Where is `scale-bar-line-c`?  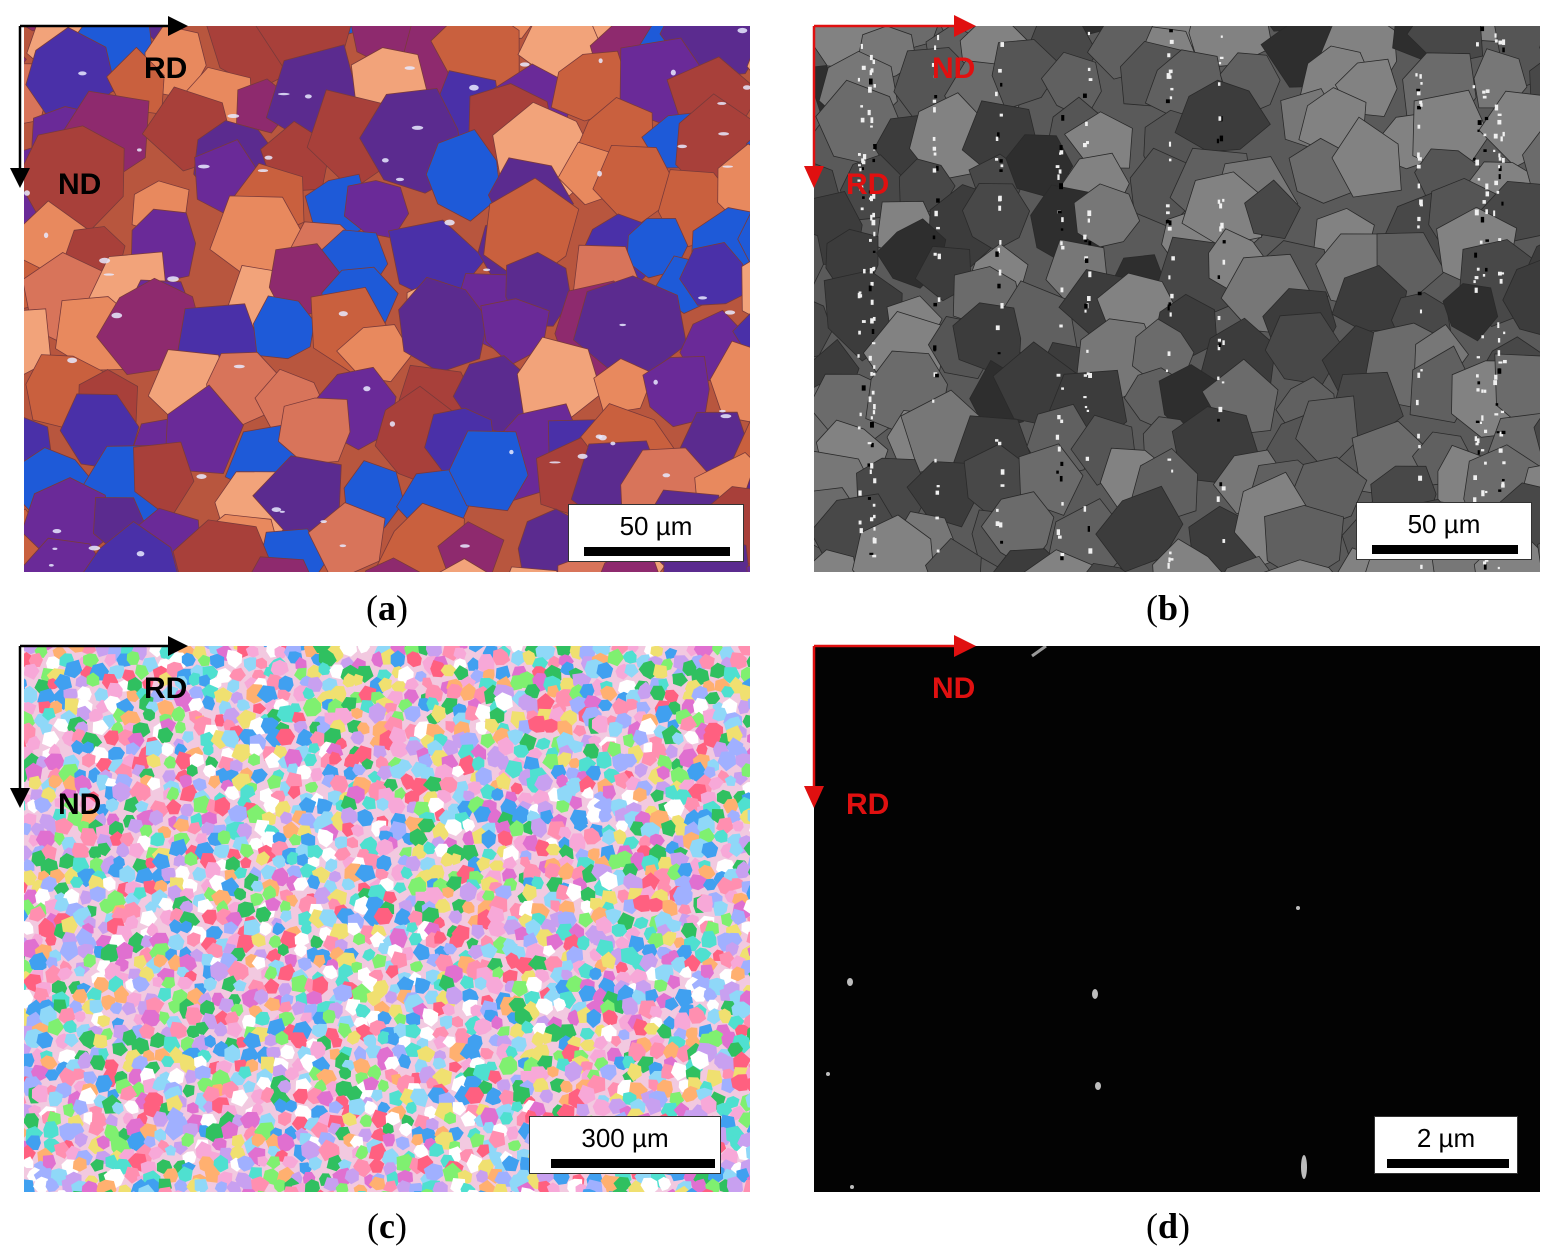 scale-bar-line-c is located at coordinates (633, 1163).